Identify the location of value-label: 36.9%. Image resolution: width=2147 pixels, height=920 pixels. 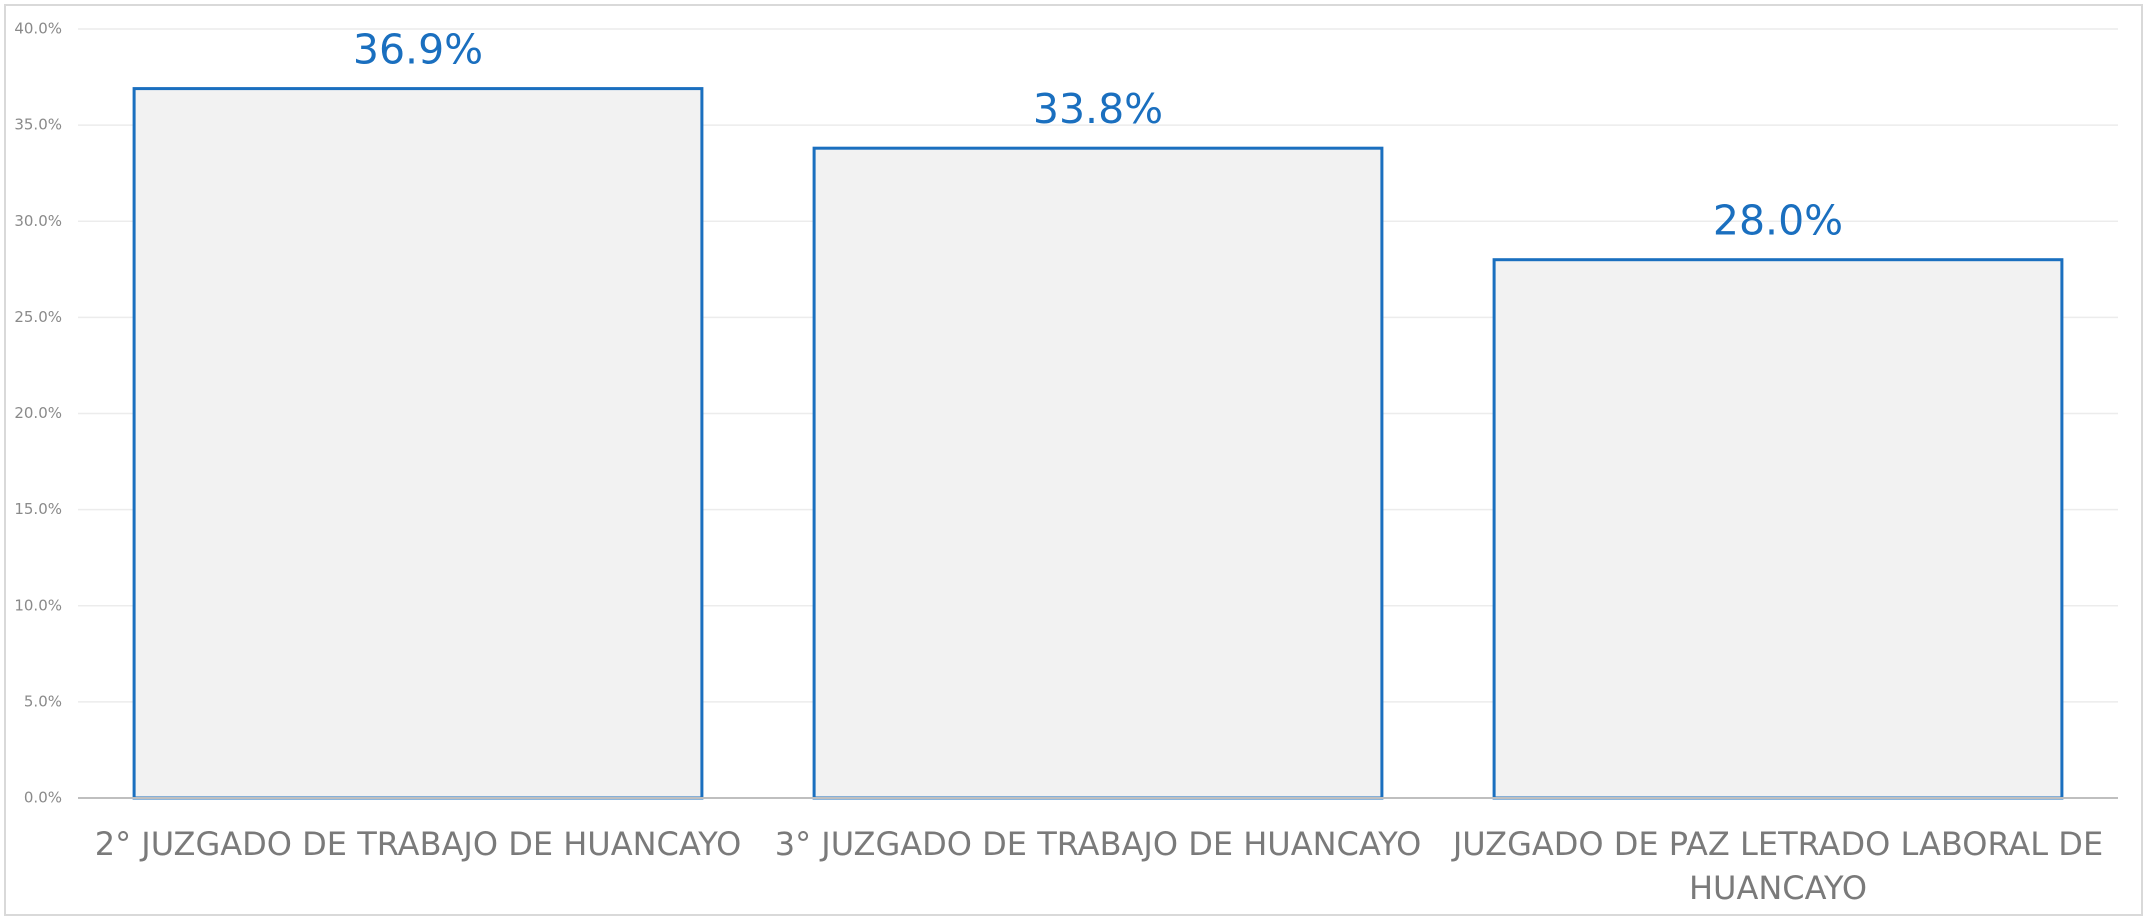
(418, 50).